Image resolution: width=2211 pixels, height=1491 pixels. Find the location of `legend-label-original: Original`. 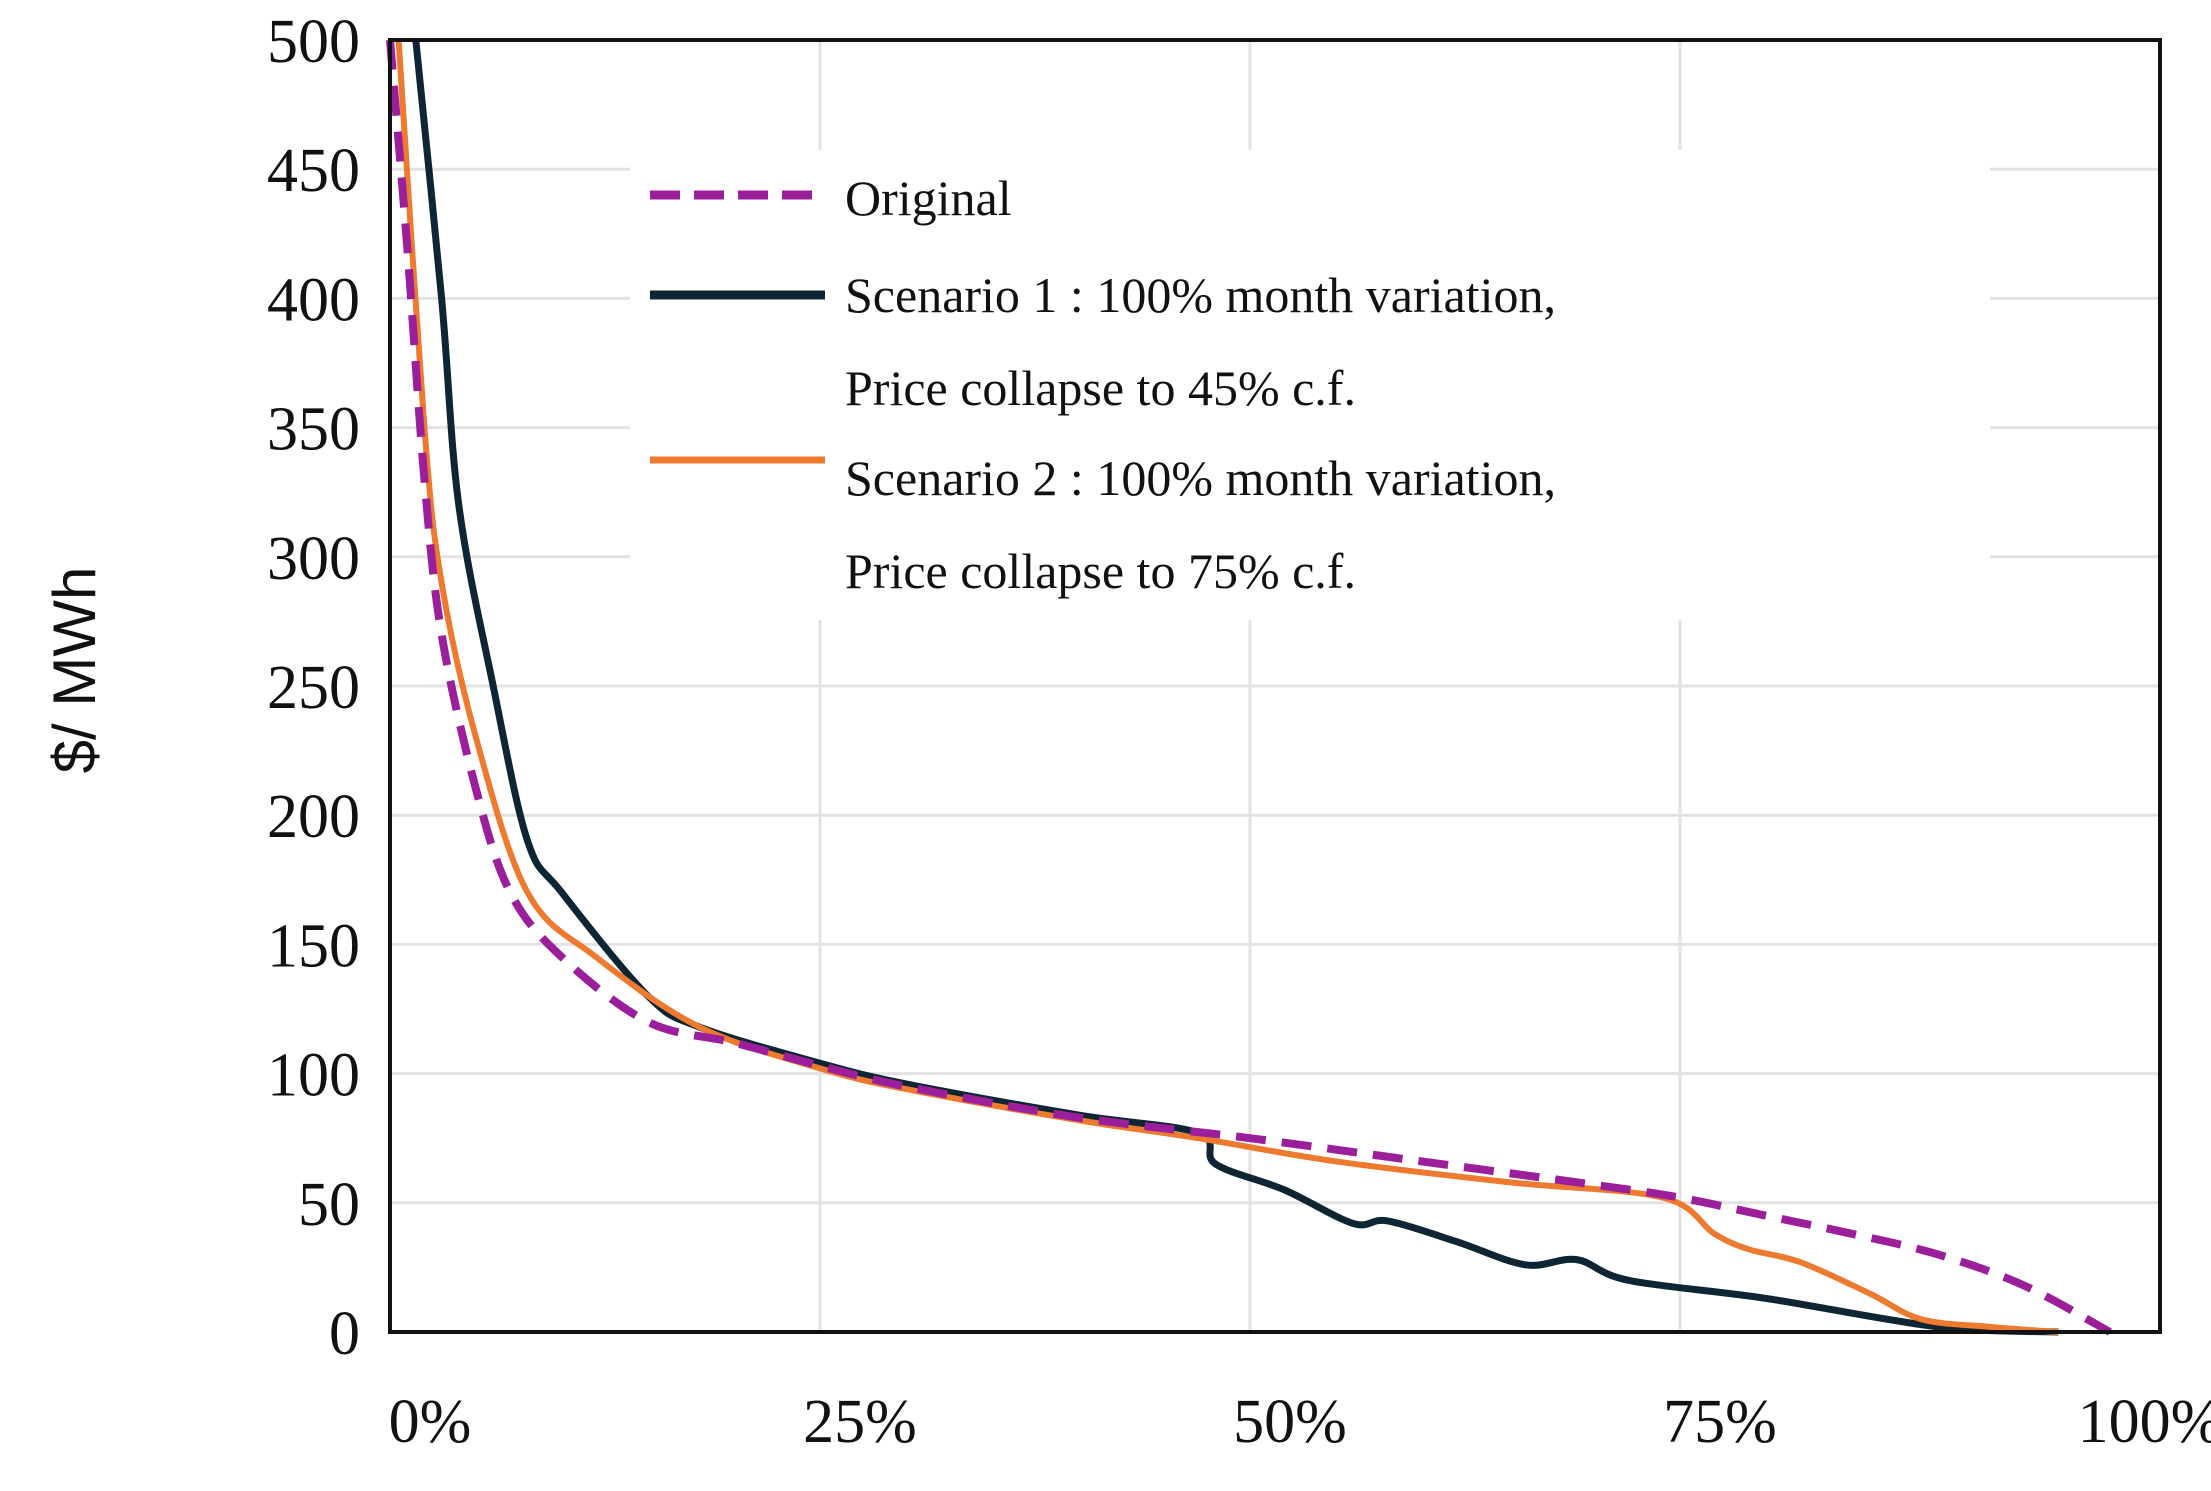

legend-label-original: Original is located at coordinates (928, 198).